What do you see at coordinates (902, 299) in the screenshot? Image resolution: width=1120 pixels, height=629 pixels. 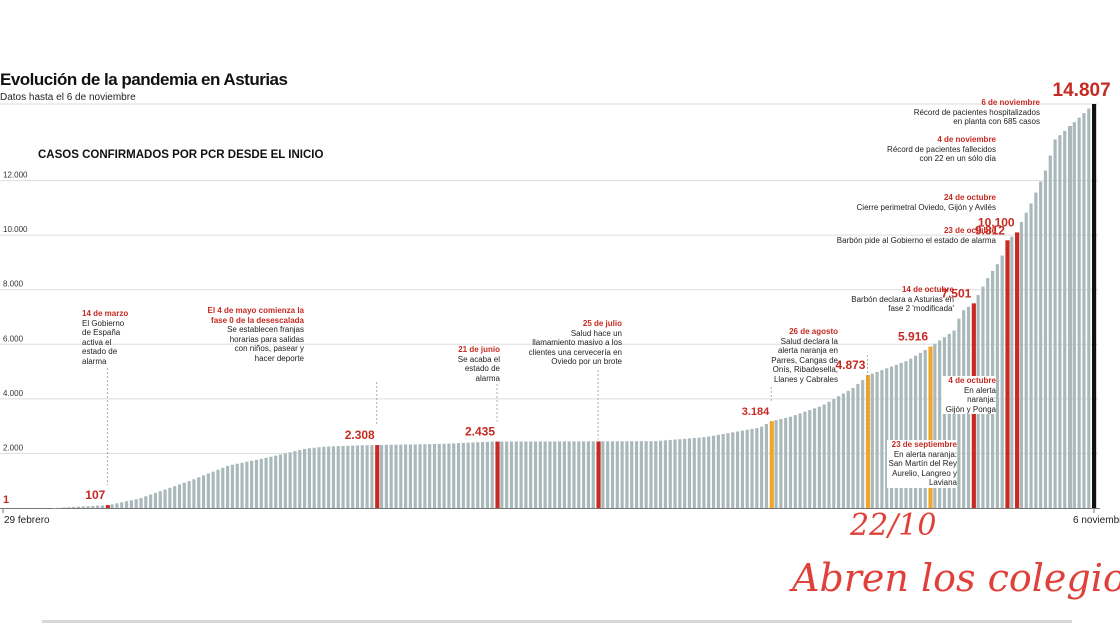 I see `annotation-line: Barbón declara a Asturias en` at bounding box center [902, 299].